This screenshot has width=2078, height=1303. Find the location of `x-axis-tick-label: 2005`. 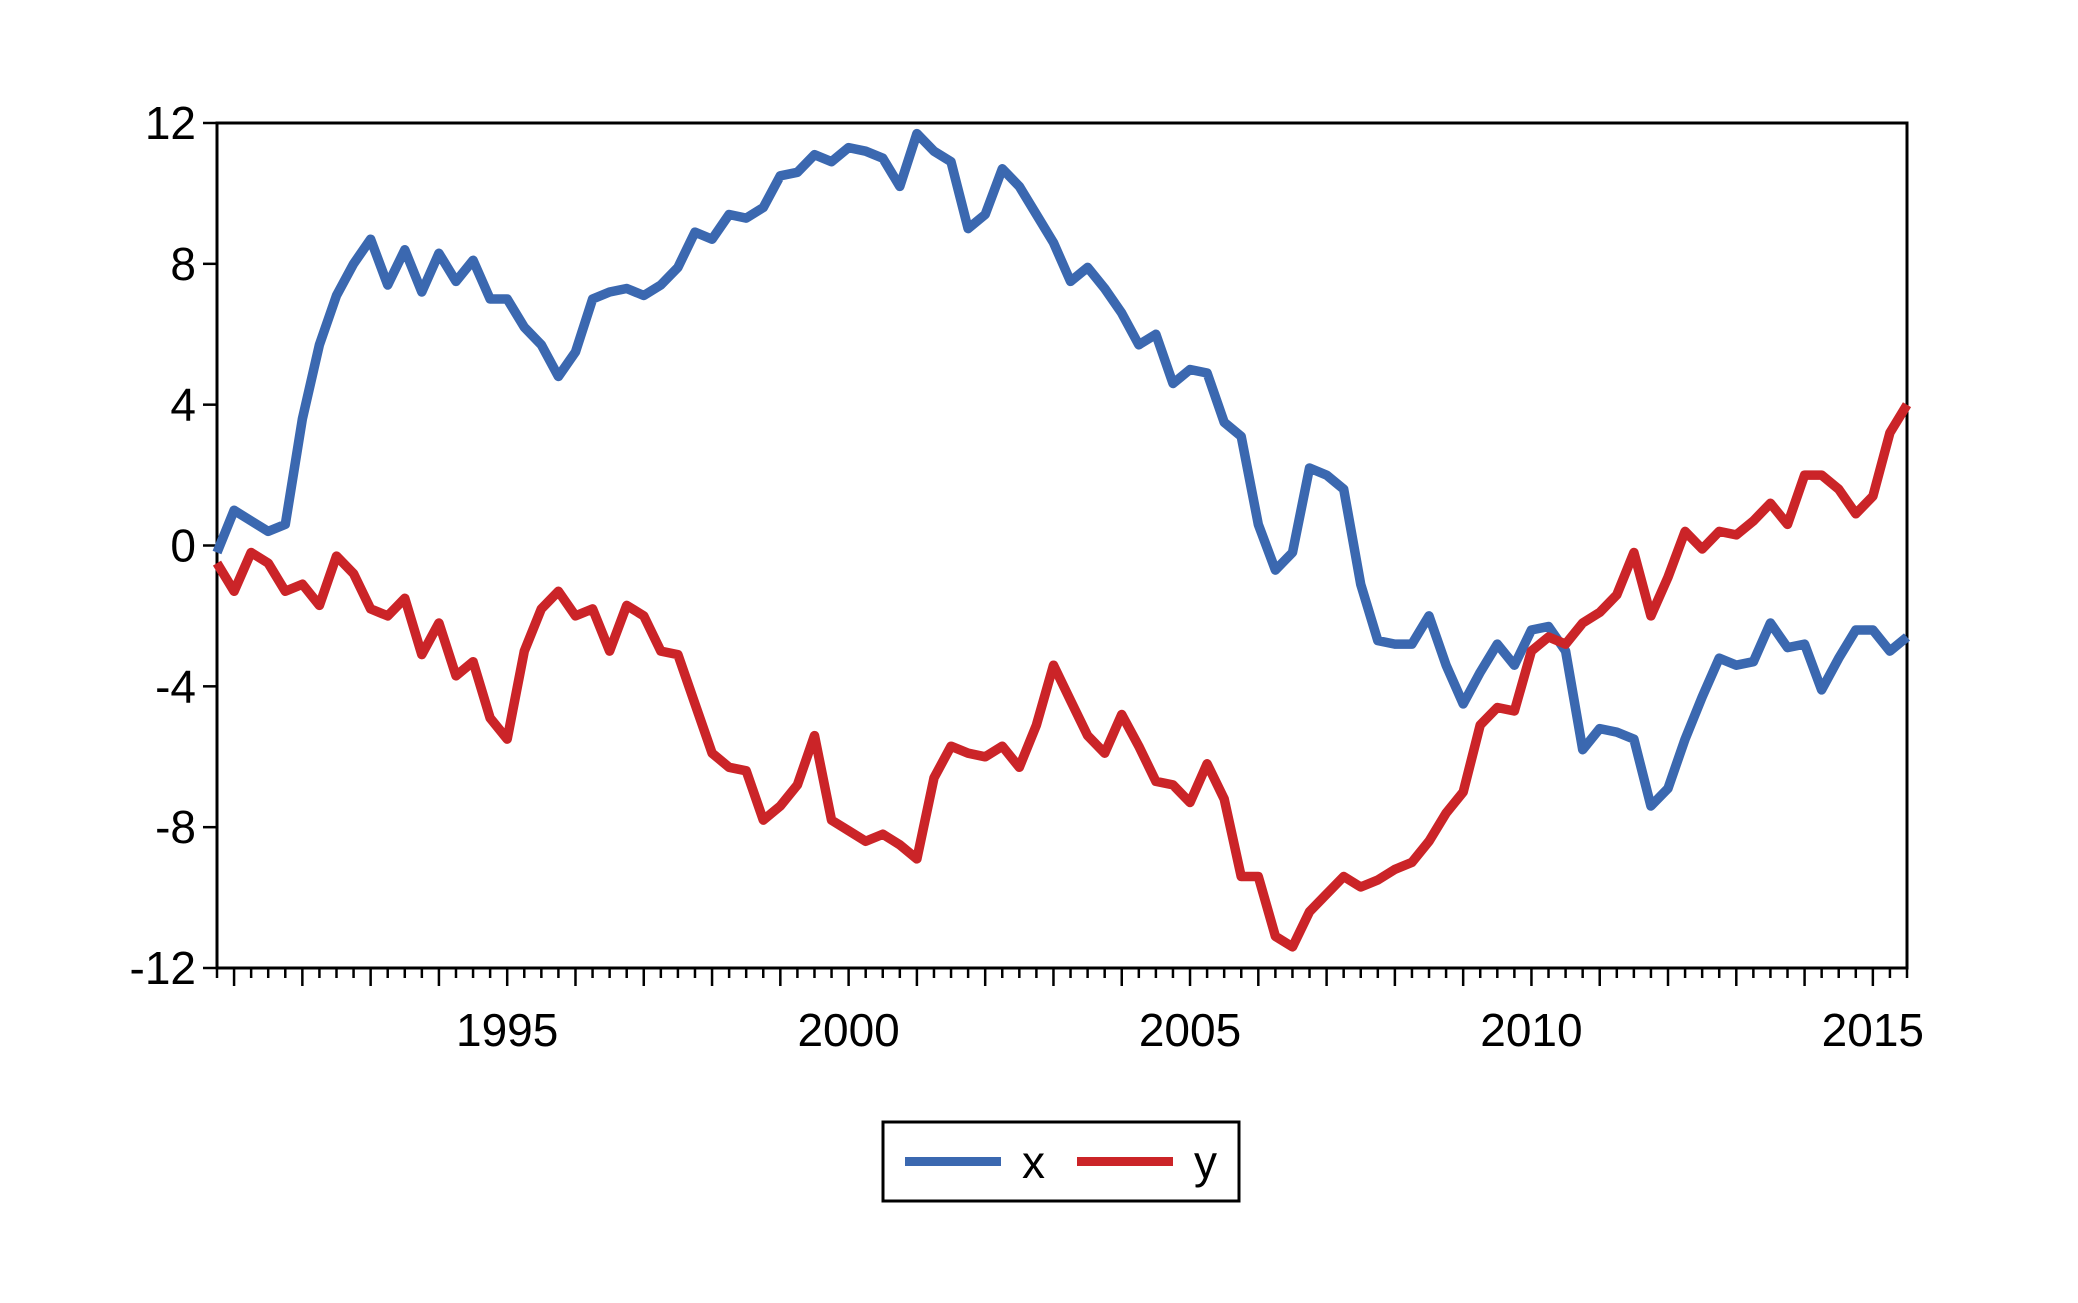

x-axis-tick-label: 2005 is located at coordinates (1190, 1030).